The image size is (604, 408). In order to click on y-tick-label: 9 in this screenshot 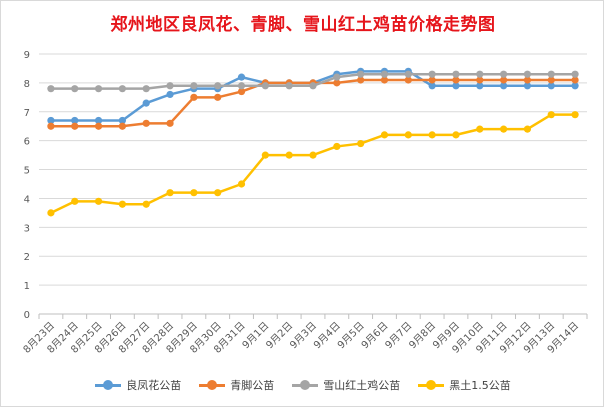, I will do `click(27, 55)`.